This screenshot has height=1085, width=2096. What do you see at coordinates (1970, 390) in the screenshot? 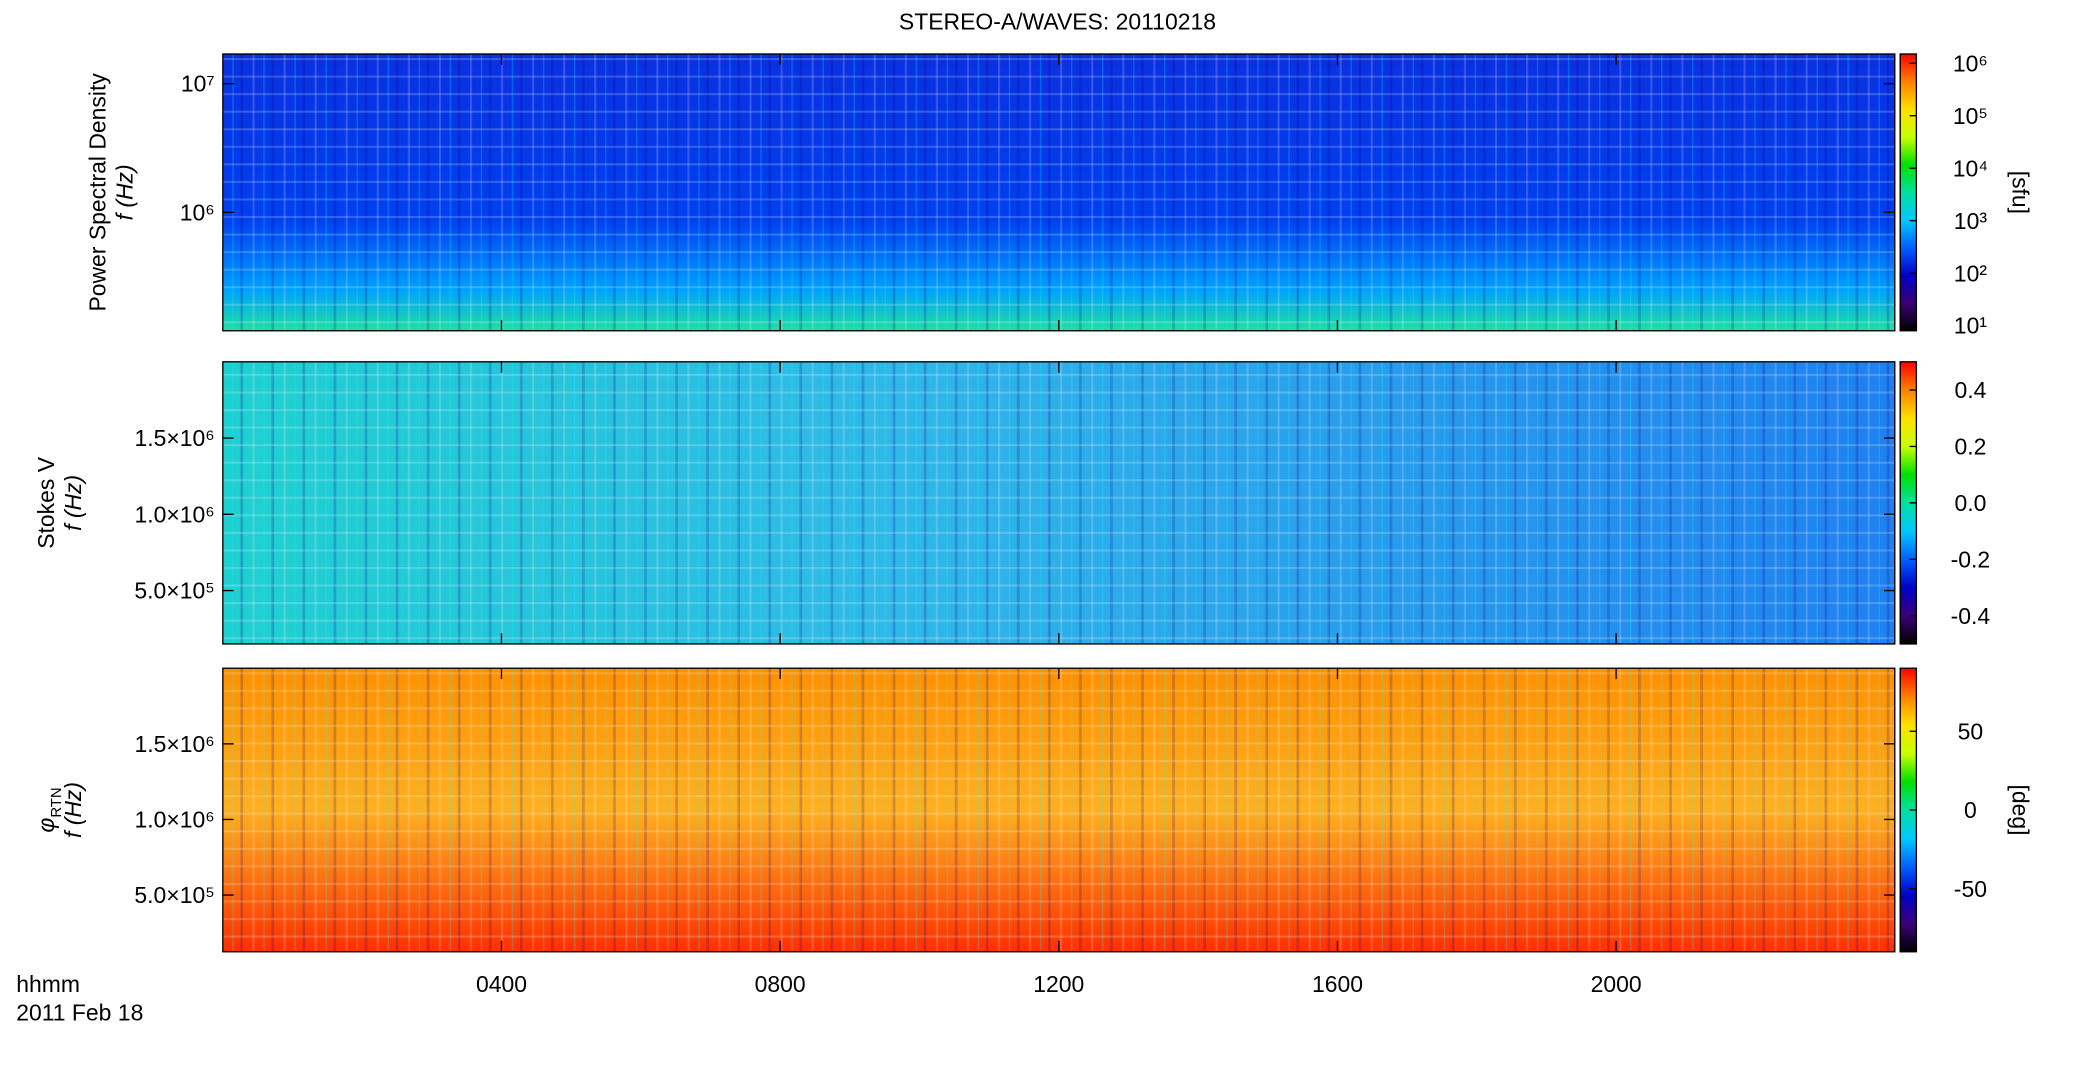
I see `colorbar-tick-label: 0.4` at bounding box center [1970, 390].